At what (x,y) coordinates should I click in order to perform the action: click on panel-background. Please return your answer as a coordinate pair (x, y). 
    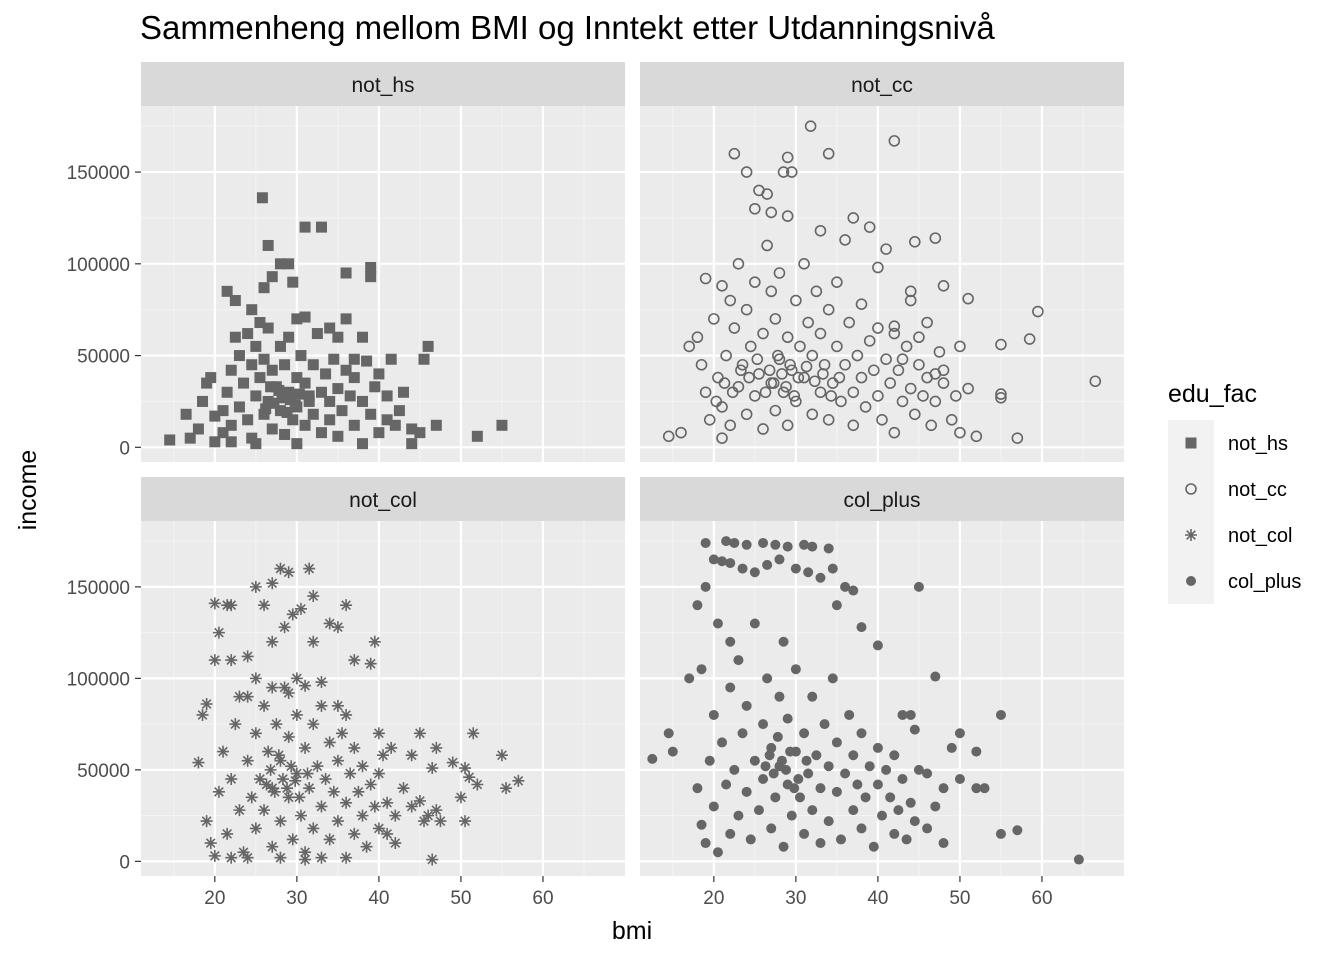
    Looking at the image, I should click on (383, 698).